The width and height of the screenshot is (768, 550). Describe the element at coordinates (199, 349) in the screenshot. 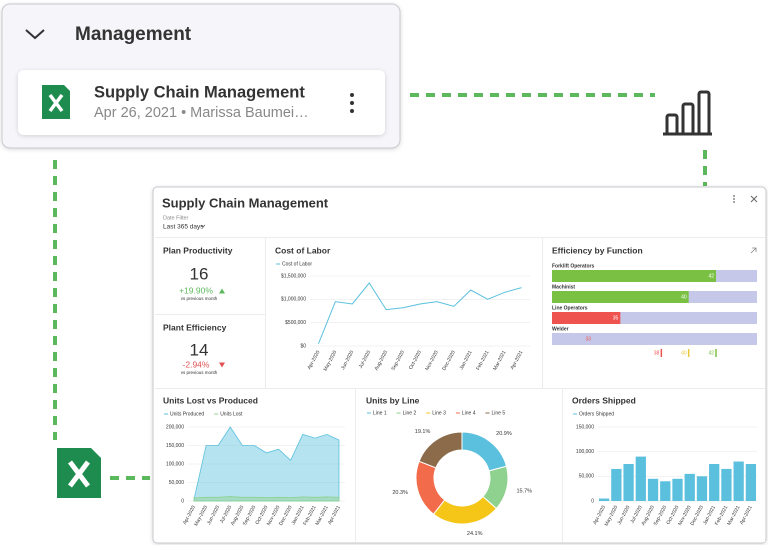

I see `kpi-value: 14` at that location.